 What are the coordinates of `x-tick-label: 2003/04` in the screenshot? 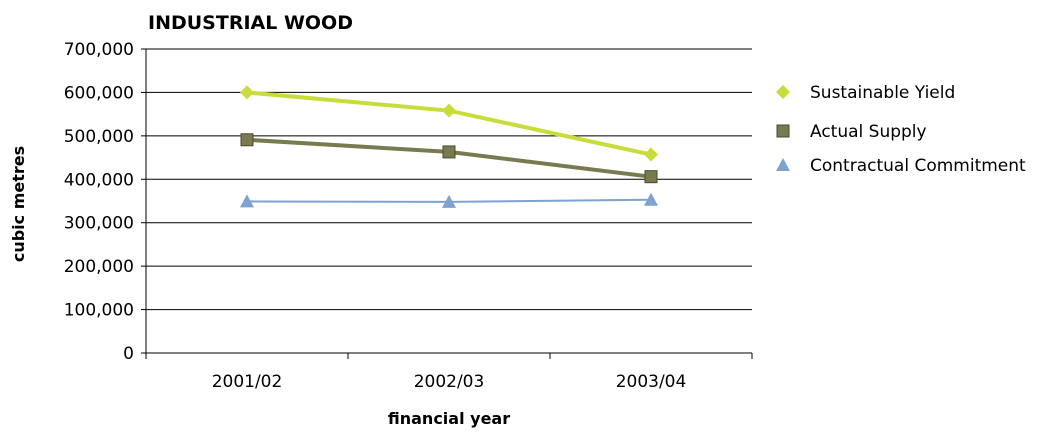 It's located at (651, 382).